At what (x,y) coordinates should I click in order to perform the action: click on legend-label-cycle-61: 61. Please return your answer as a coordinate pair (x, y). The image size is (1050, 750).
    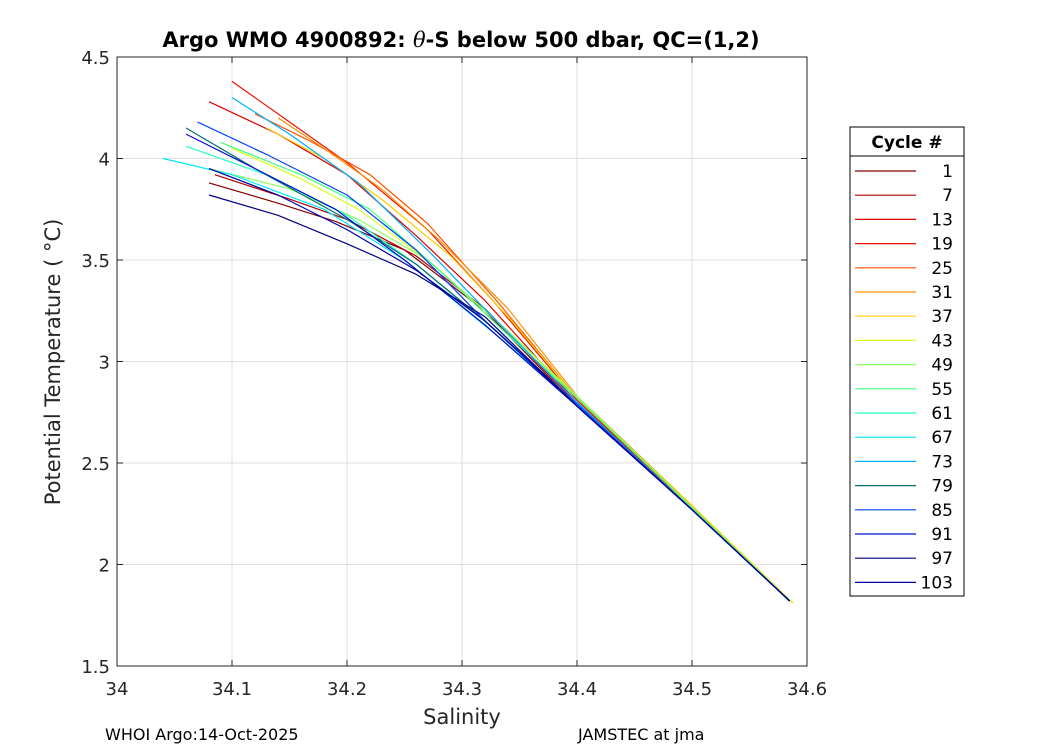
    Looking at the image, I should click on (942, 414).